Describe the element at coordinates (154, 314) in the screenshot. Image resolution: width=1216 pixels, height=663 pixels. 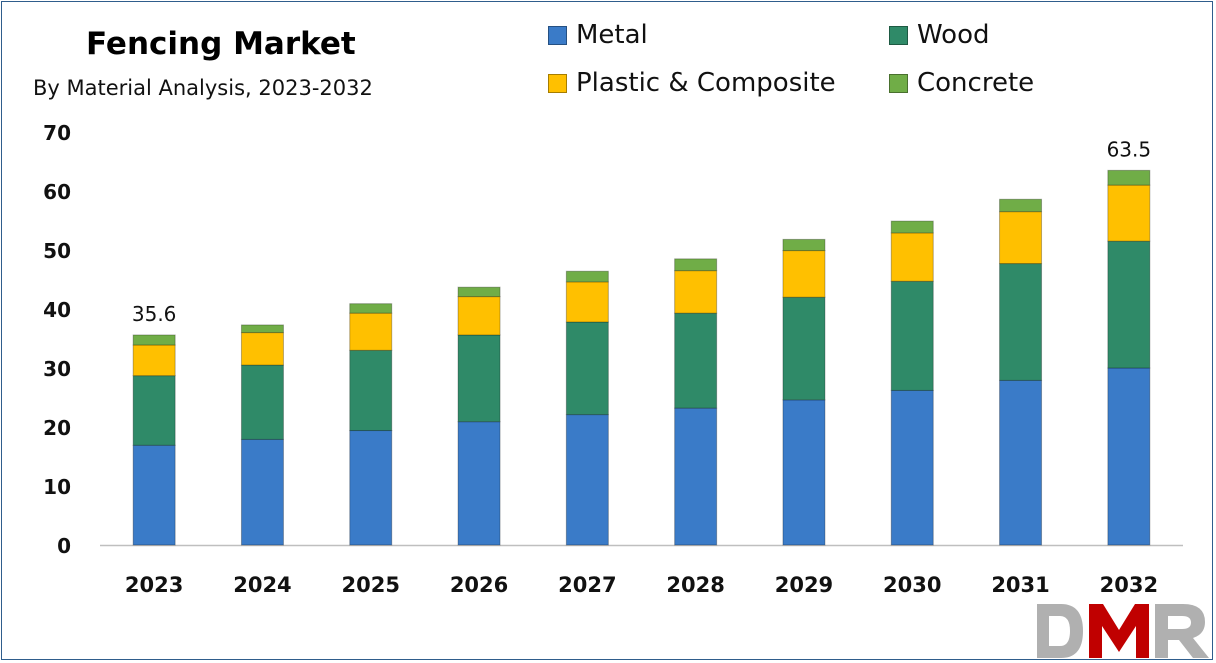
I see `data-label-total-2023: 35.6` at that location.